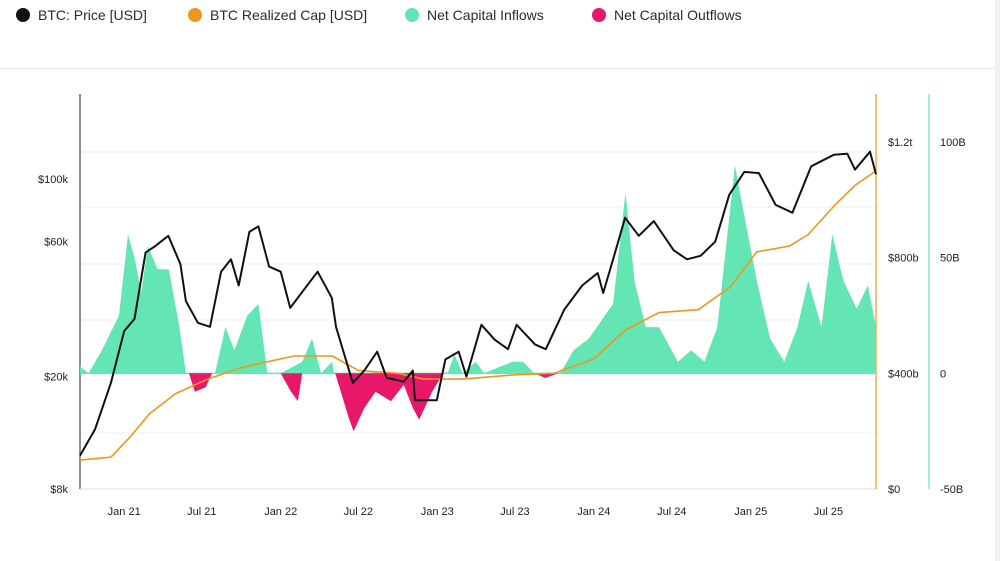 Image resolution: width=1000 pixels, height=561 pixels. What do you see at coordinates (280, 512) in the screenshot?
I see `x-tick-label: Jan 22` at bounding box center [280, 512].